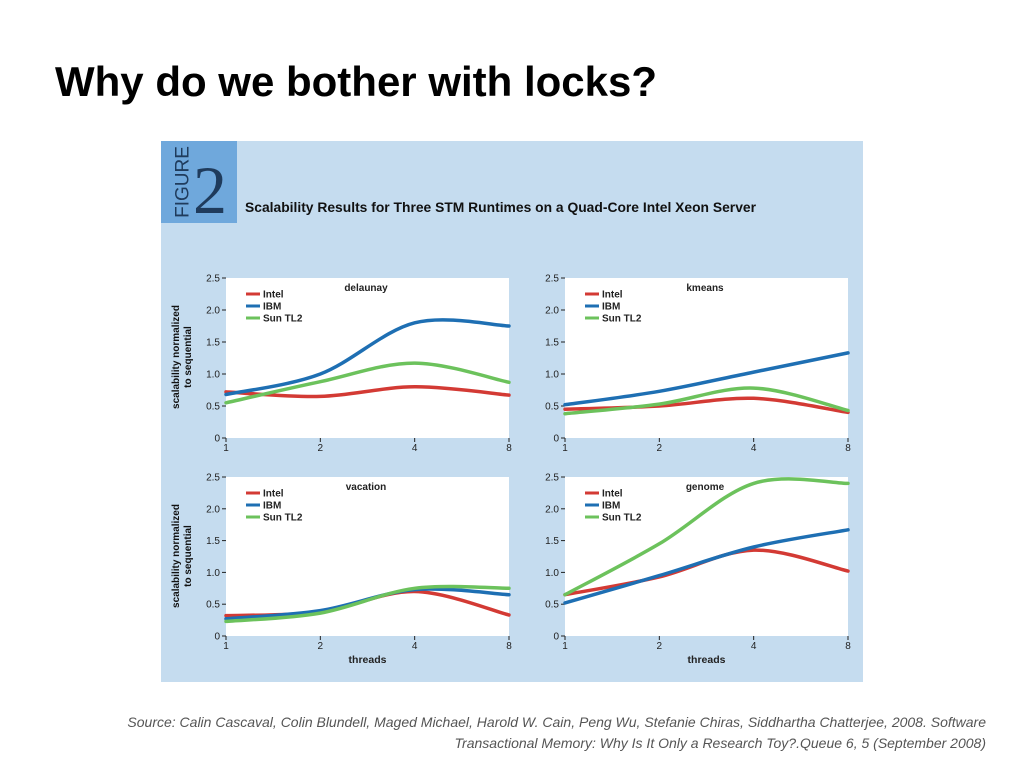 This screenshot has width=1024, height=768. I want to click on y-axis-label-bottom-1: scalability normalized, so click(176, 556).